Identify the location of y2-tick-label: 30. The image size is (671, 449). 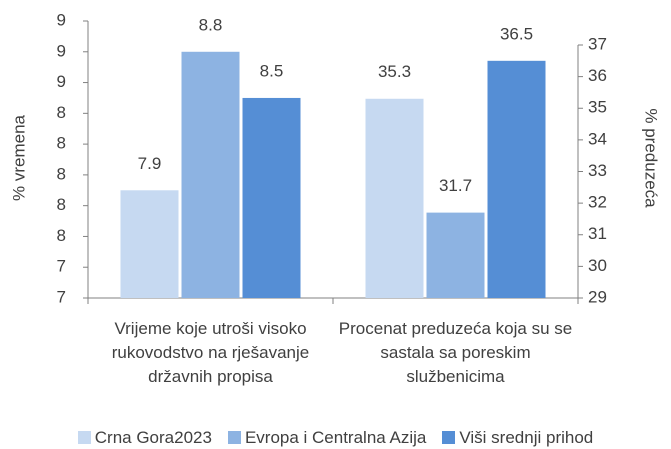
(597, 265).